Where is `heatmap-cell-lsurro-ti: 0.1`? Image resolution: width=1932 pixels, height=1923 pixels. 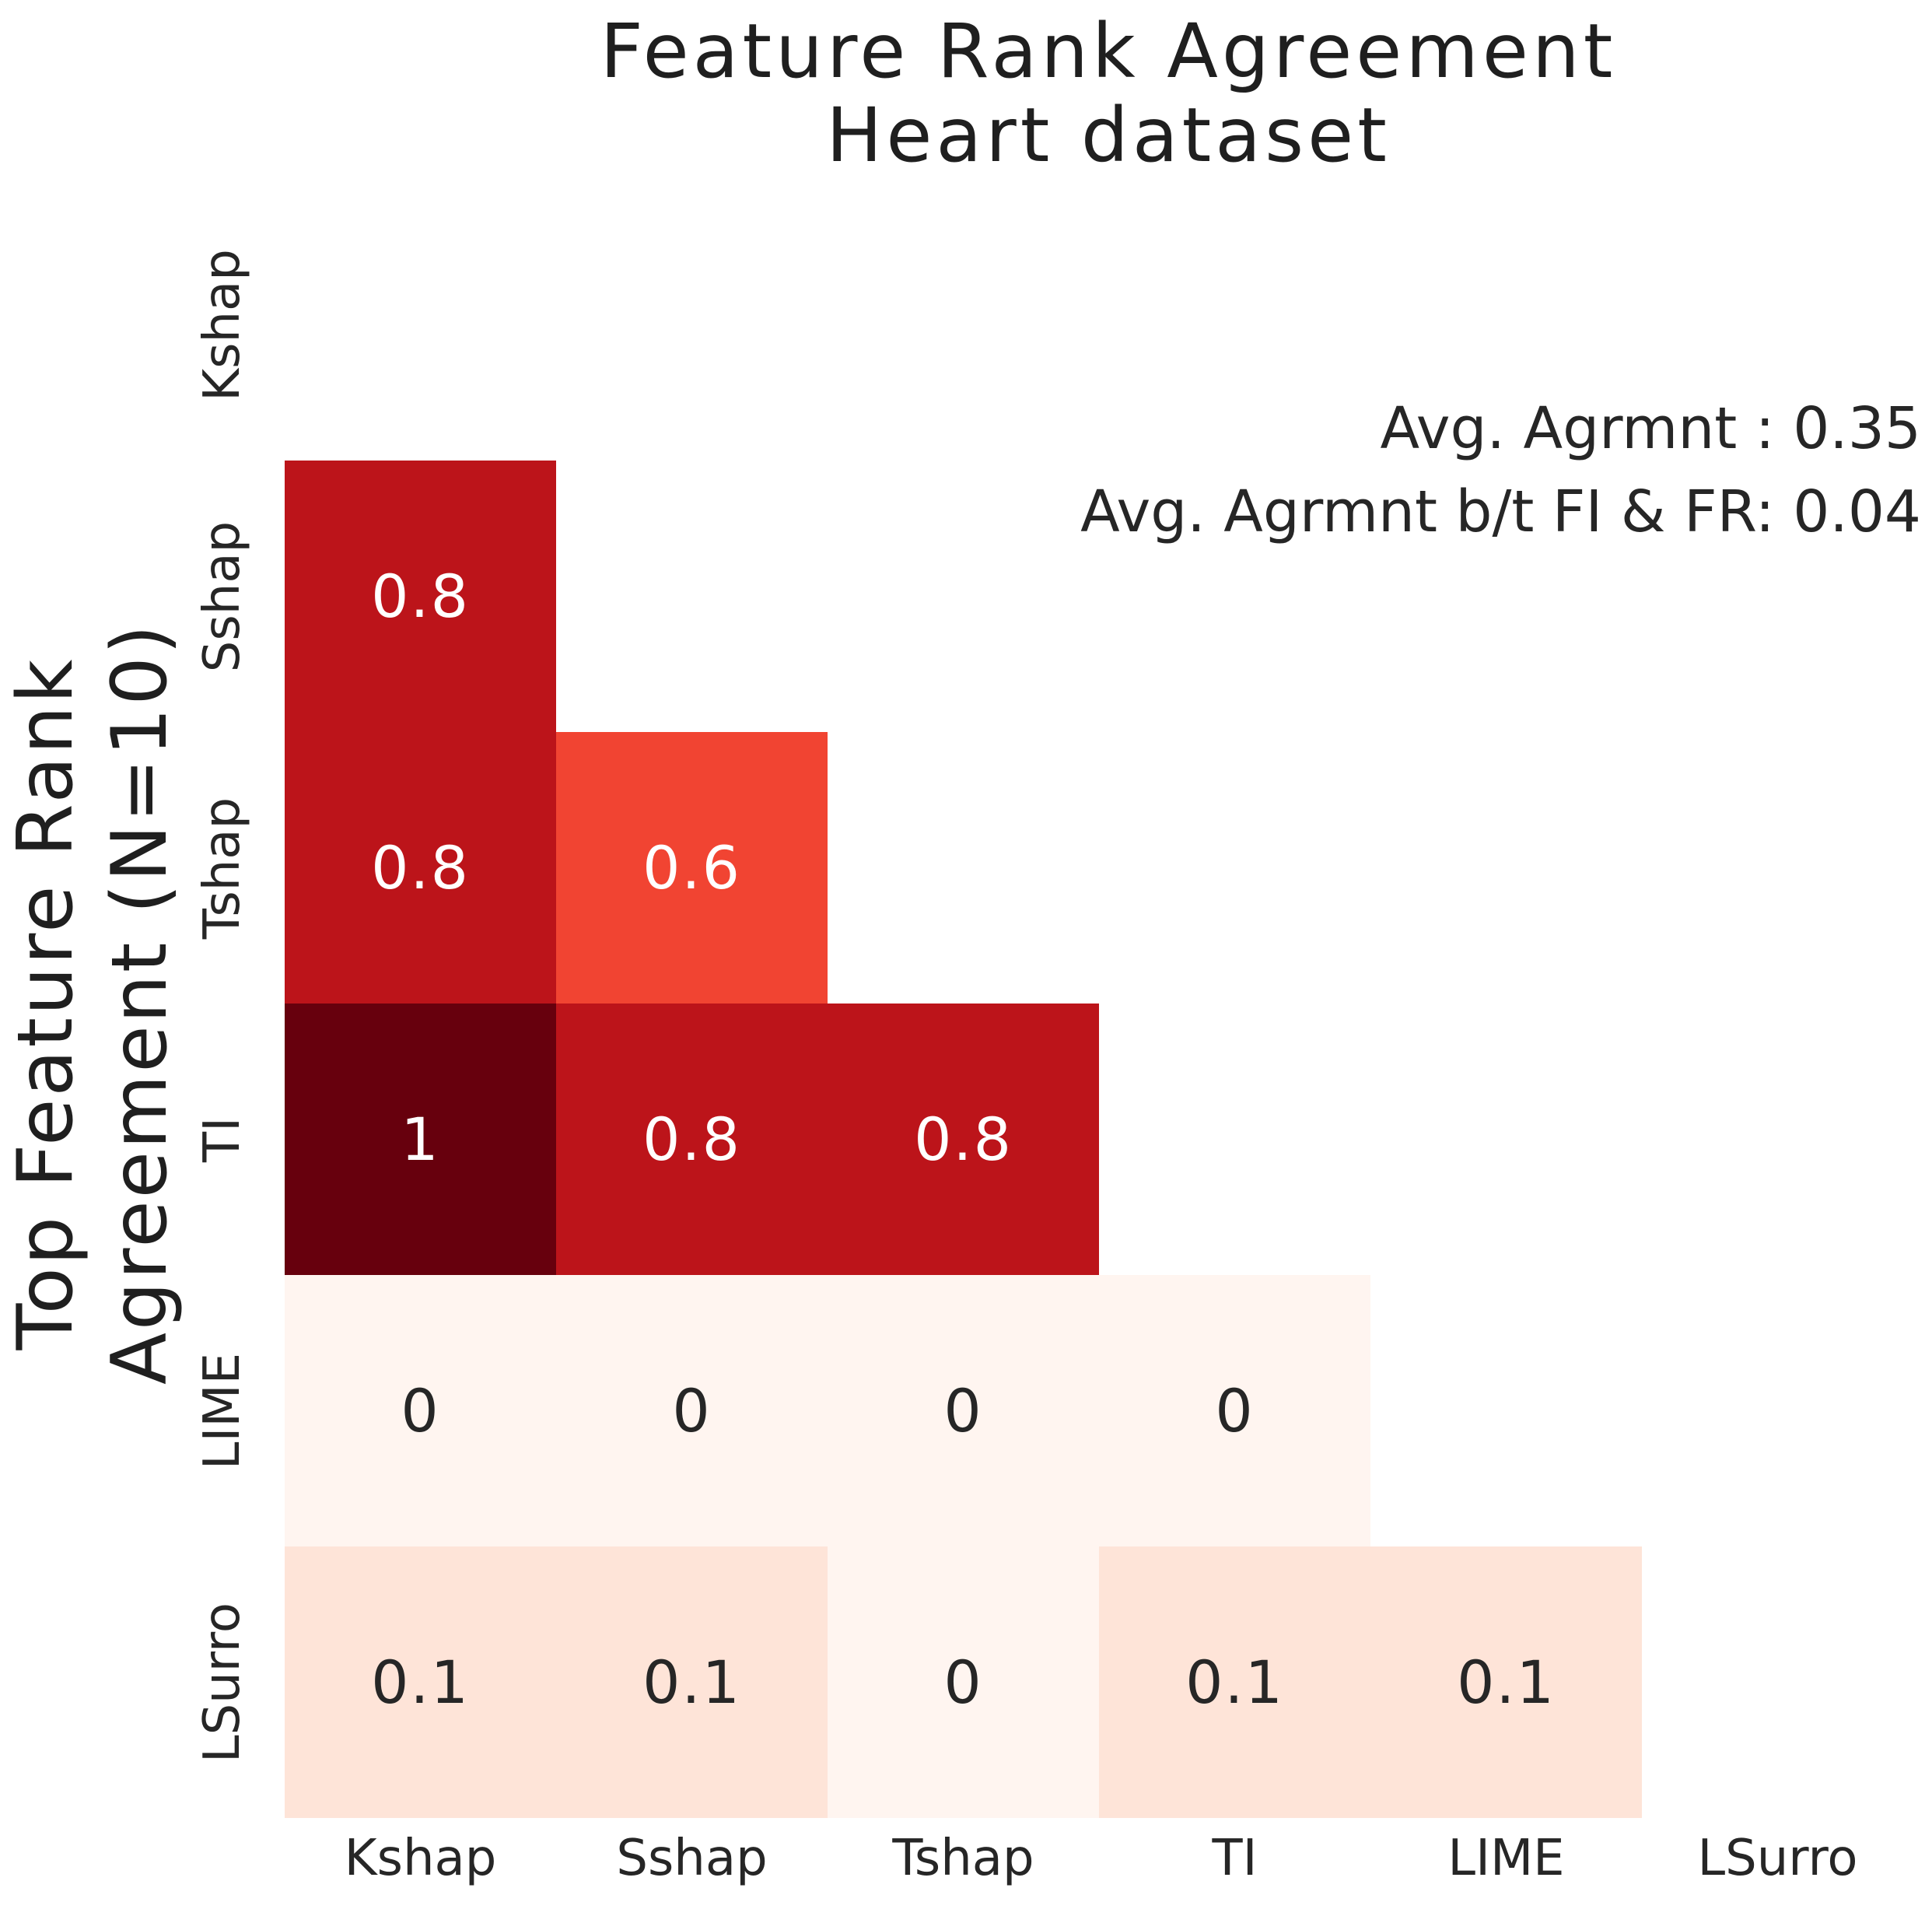
heatmap-cell-lsurro-ti: 0.1 is located at coordinates (1234, 1682).